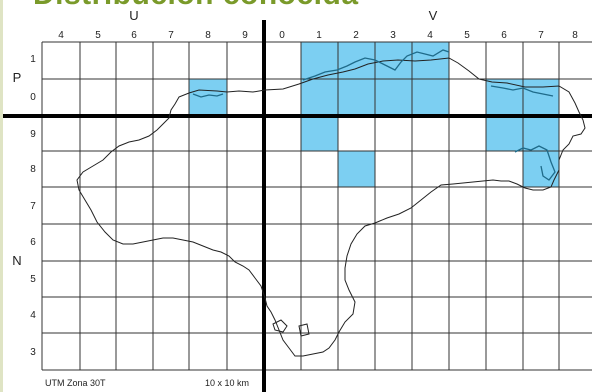  Describe the element at coordinates (504, 97) in the screenshot. I see `cell-v6-p0` at that location.